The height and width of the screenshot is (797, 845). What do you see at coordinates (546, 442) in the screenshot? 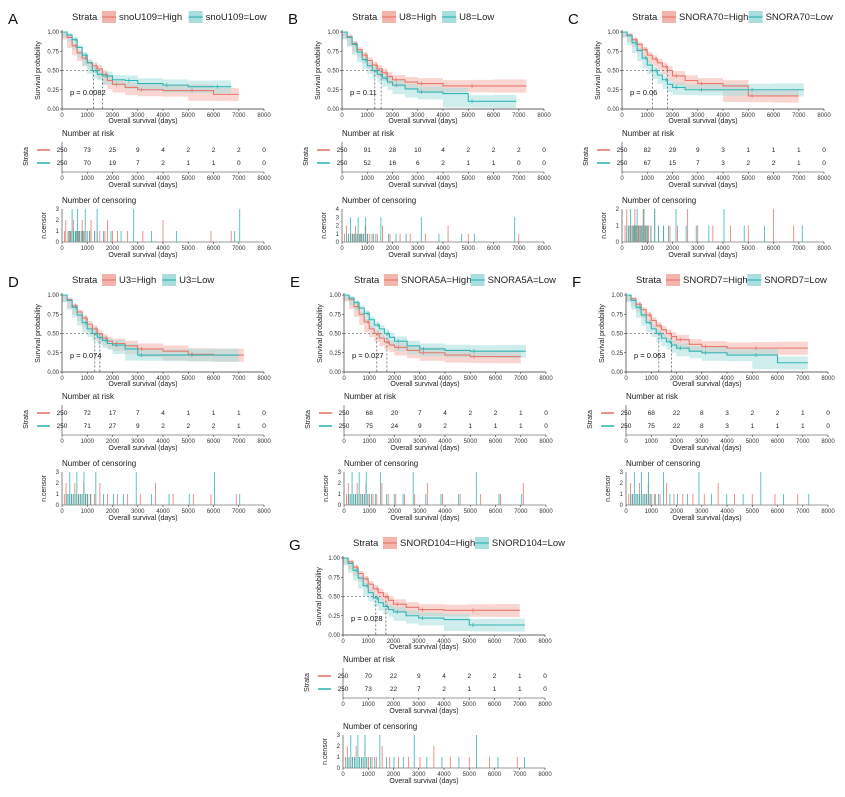
I see `risk-x-tick-label: 8000` at bounding box center [546, 442].